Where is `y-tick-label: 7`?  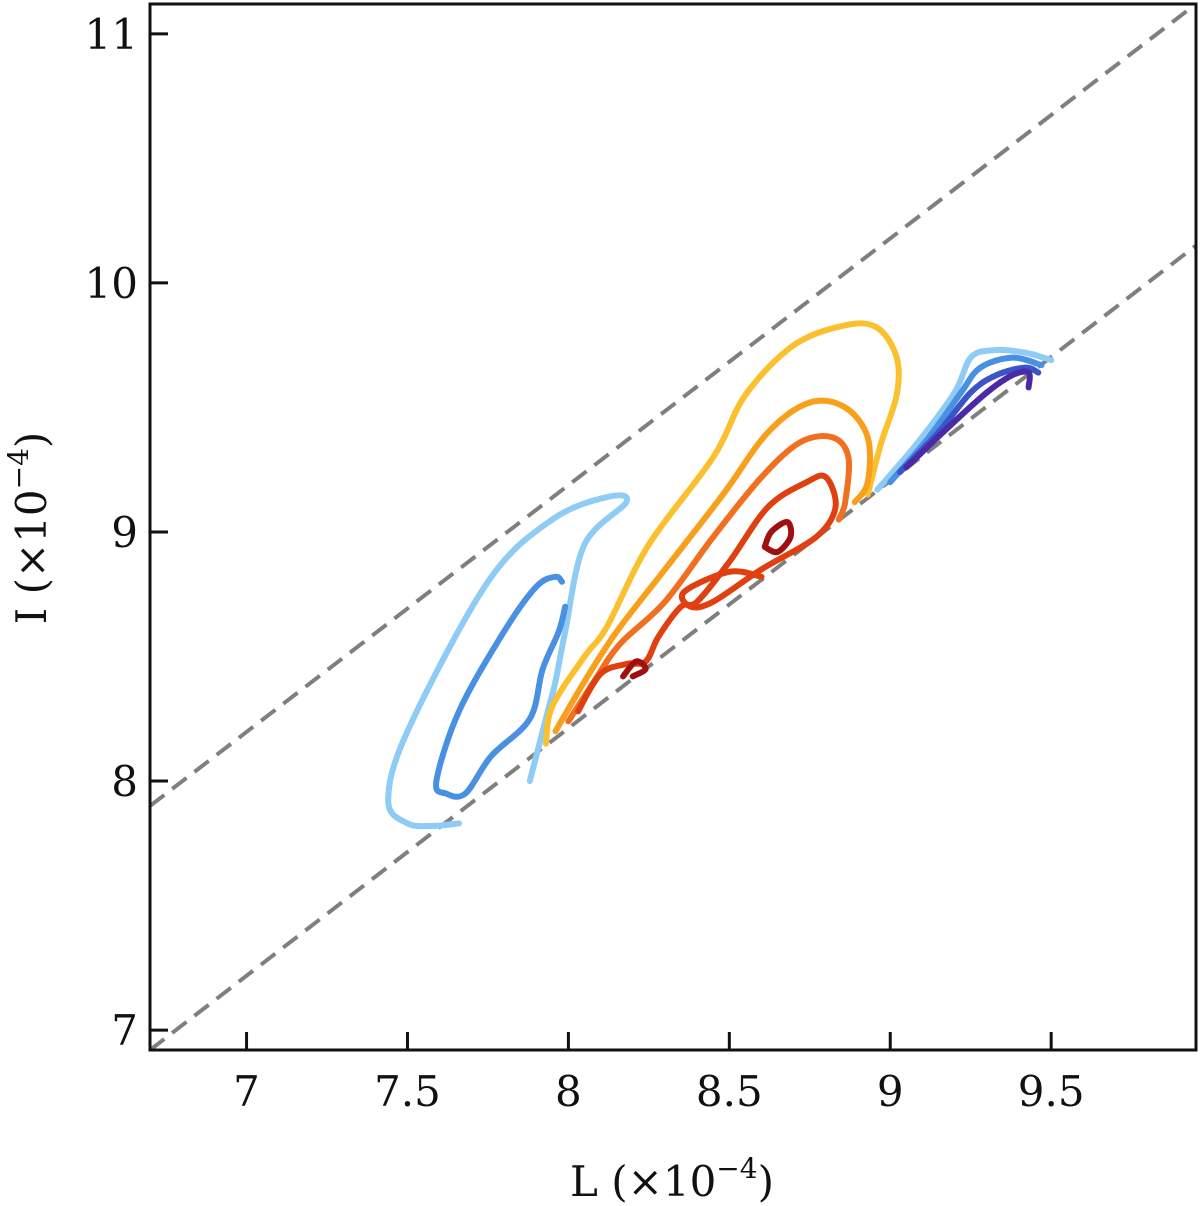 y-tick-label: 7 is located at coordinates (124, 1030).